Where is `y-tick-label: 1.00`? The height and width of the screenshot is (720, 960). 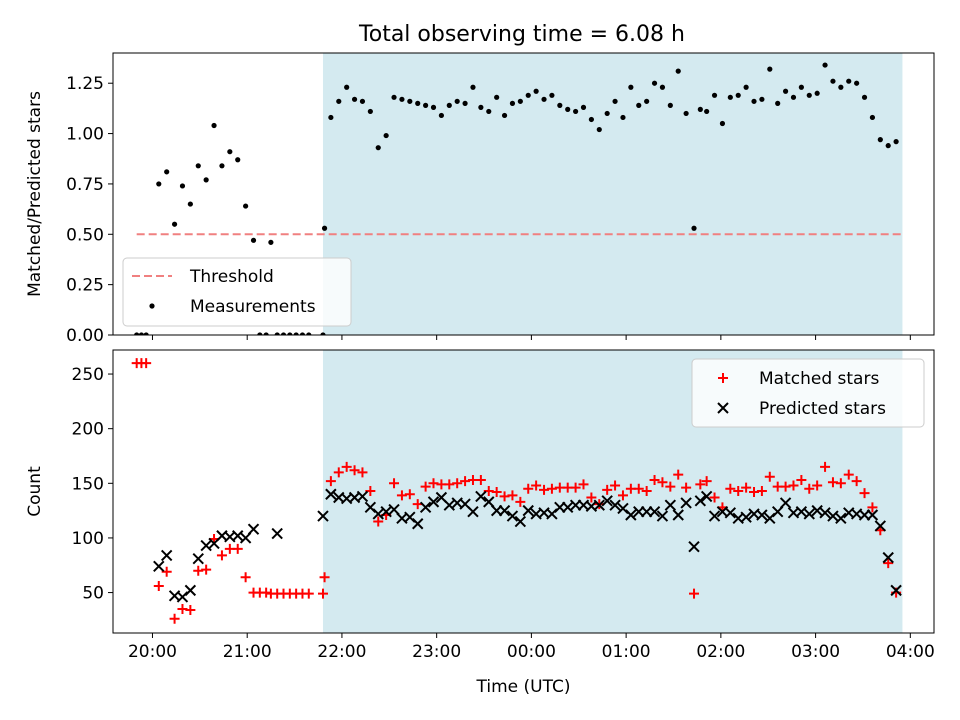
y-tick-label: 1.00 is located at coordinates (85, 135).